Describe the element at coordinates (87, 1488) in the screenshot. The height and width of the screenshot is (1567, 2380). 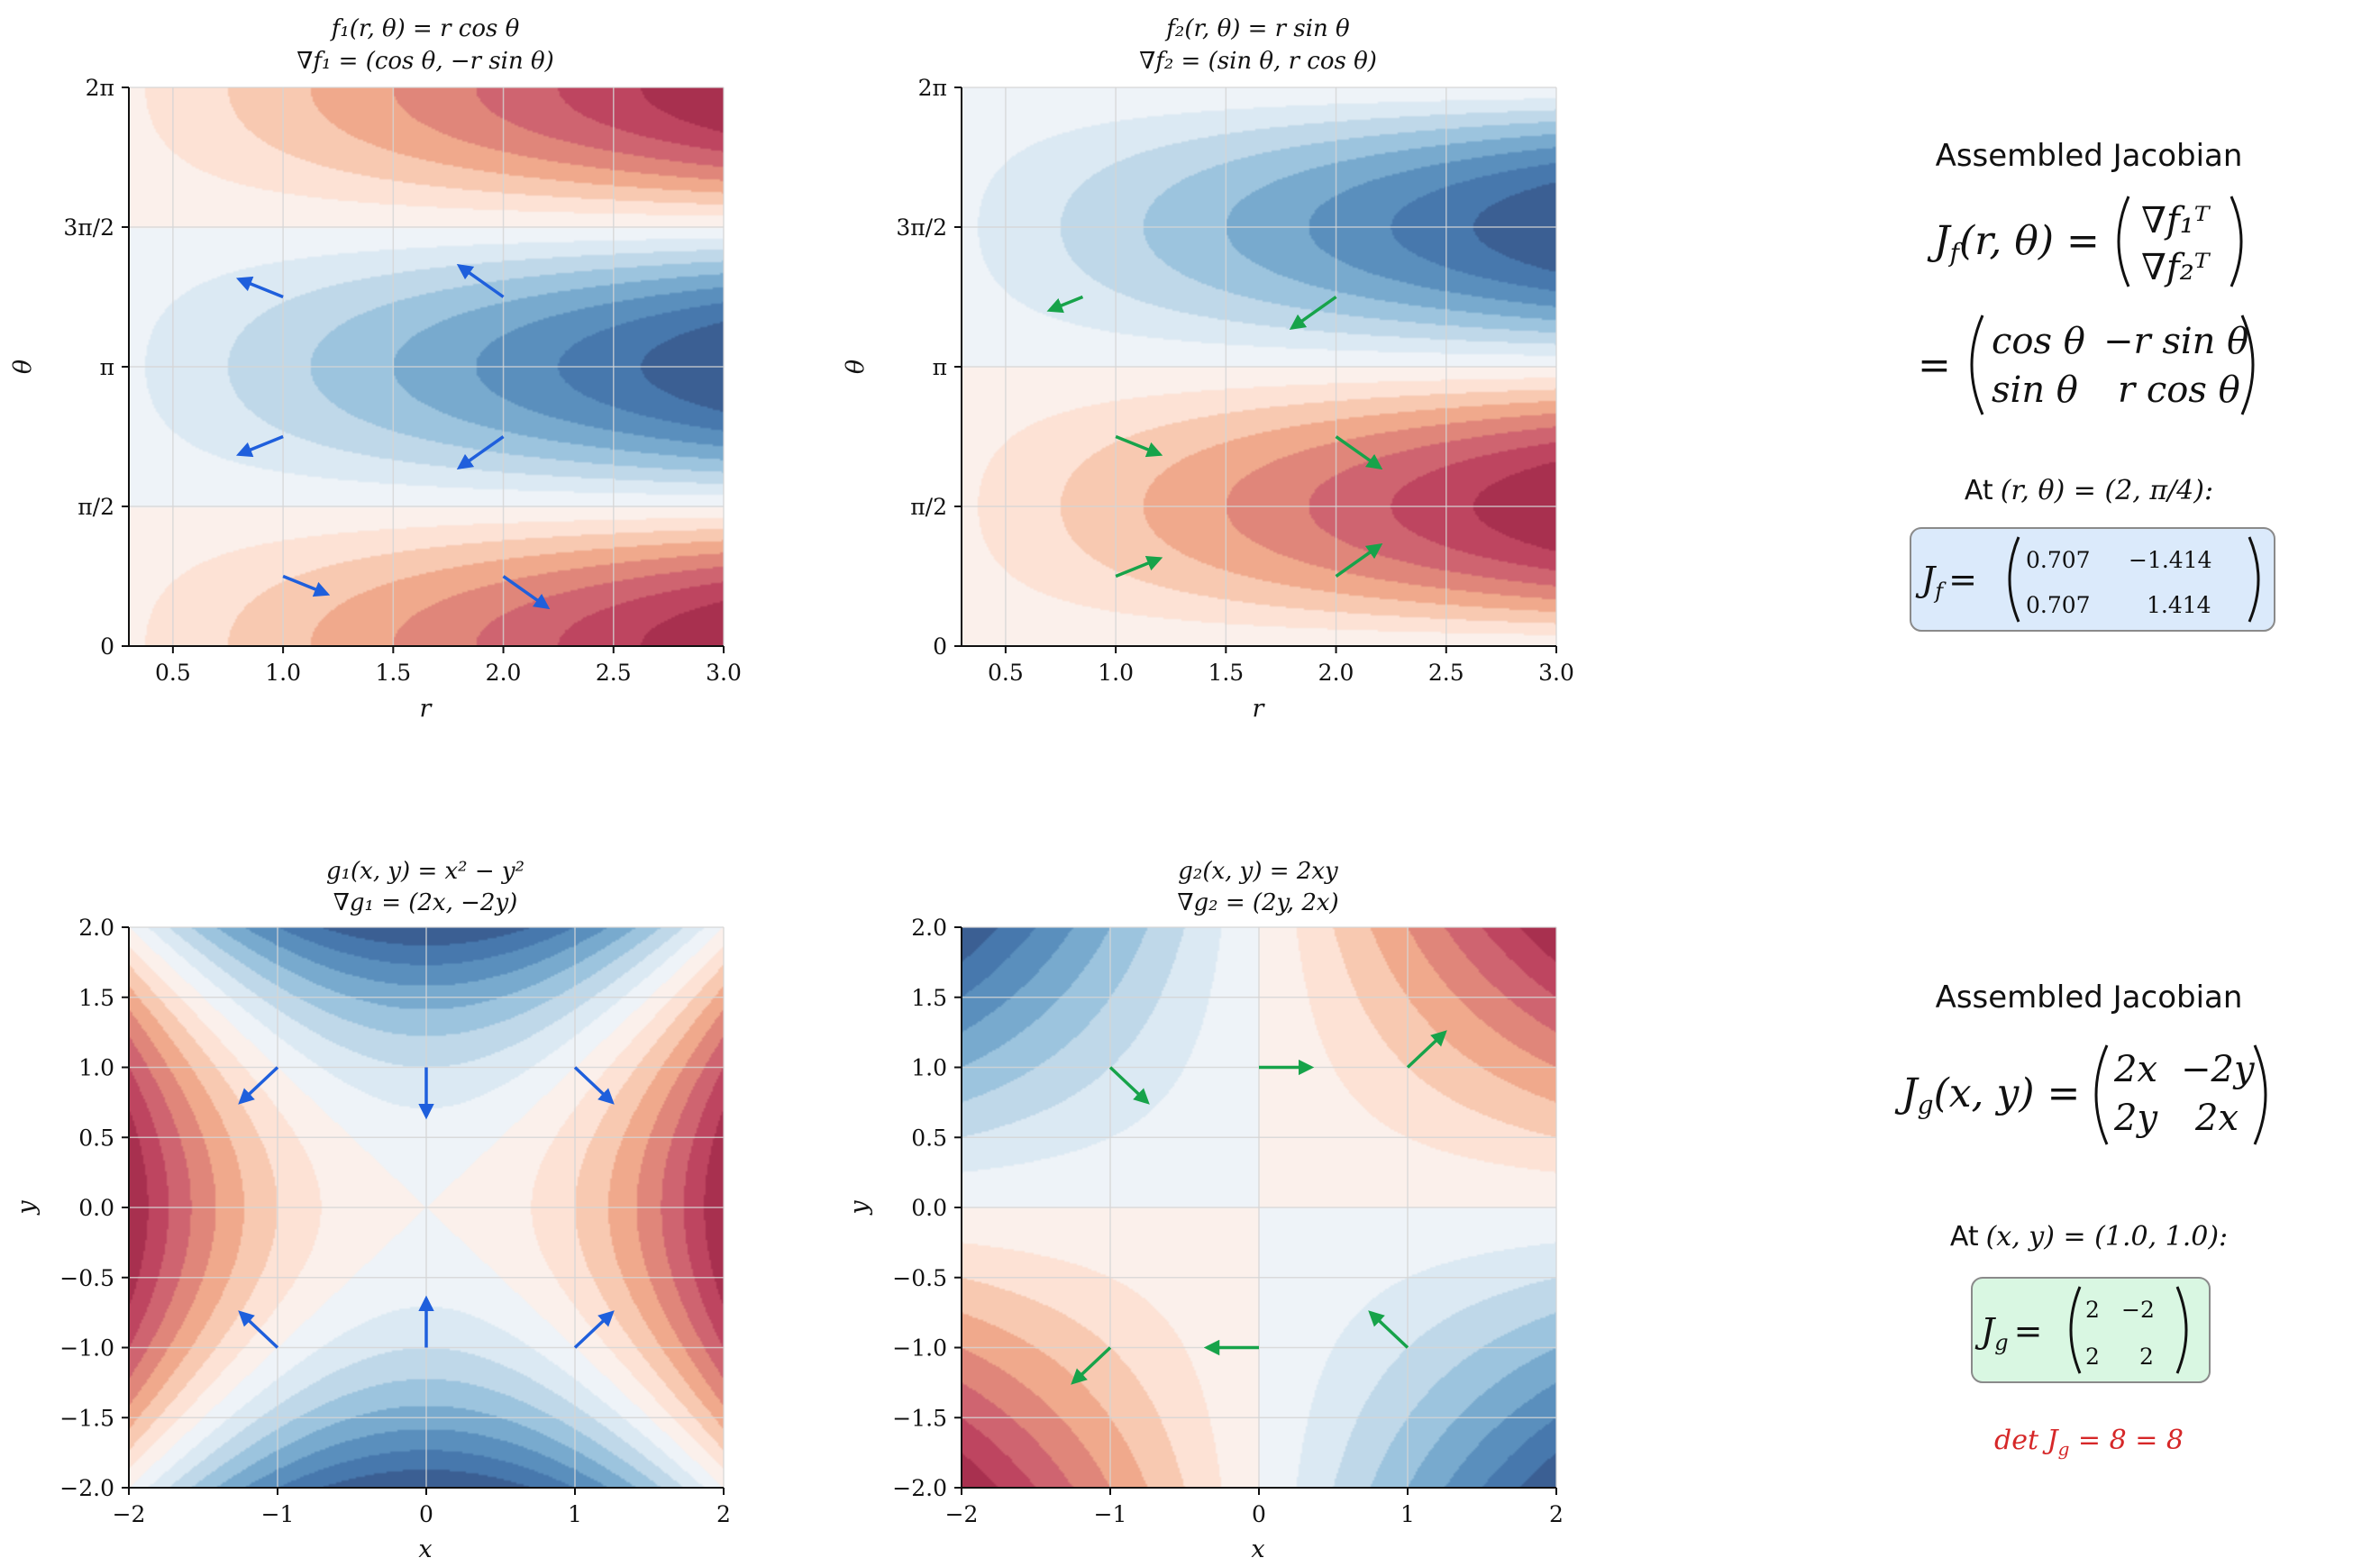
I see `y-tick-label: −2.0` at that location.